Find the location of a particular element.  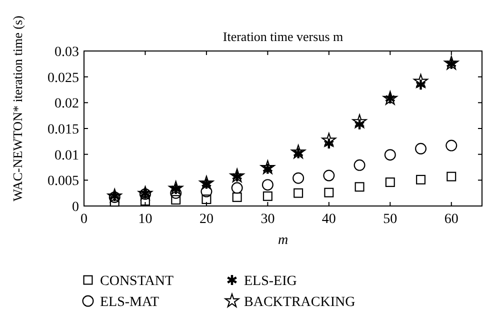

y-tick-label: 0.015 is located at coordinates (63, 130).